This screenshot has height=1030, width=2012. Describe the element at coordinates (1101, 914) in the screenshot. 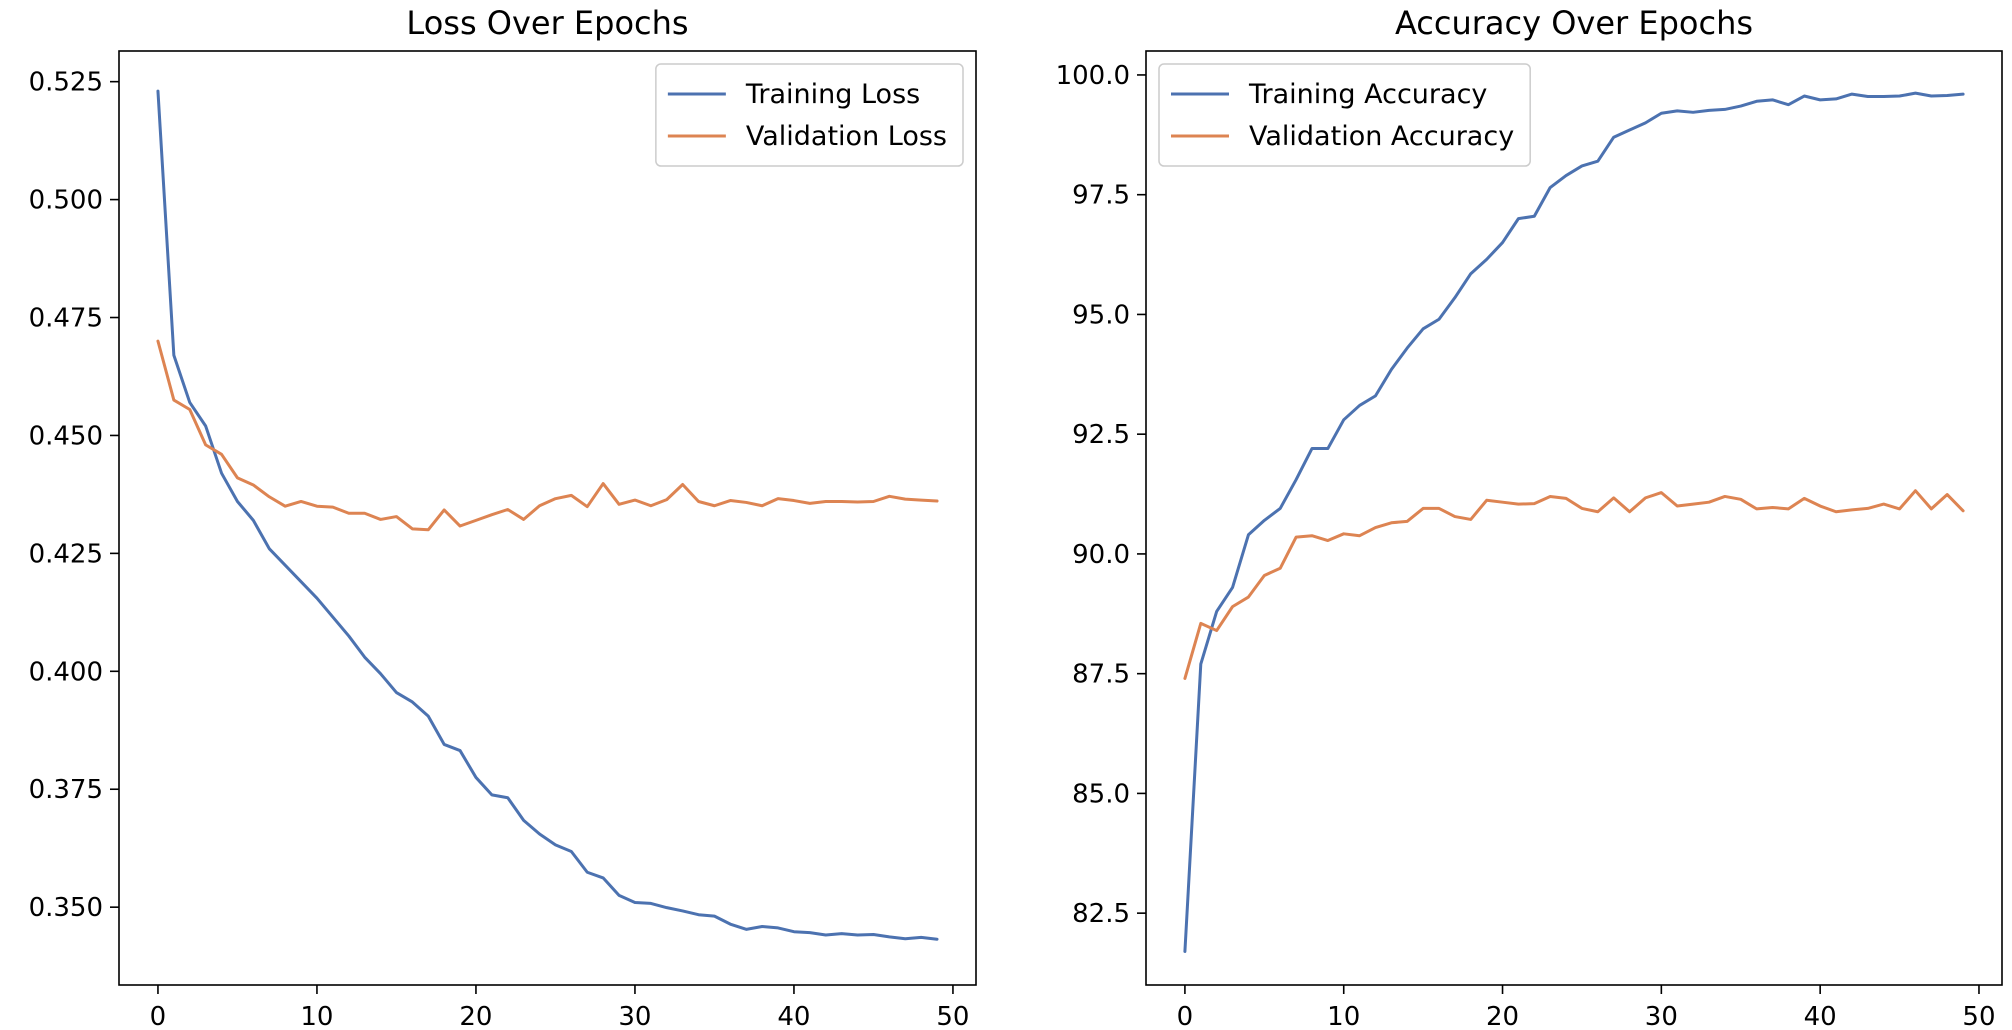

I see `y-tick-label: 82.5` at that location.